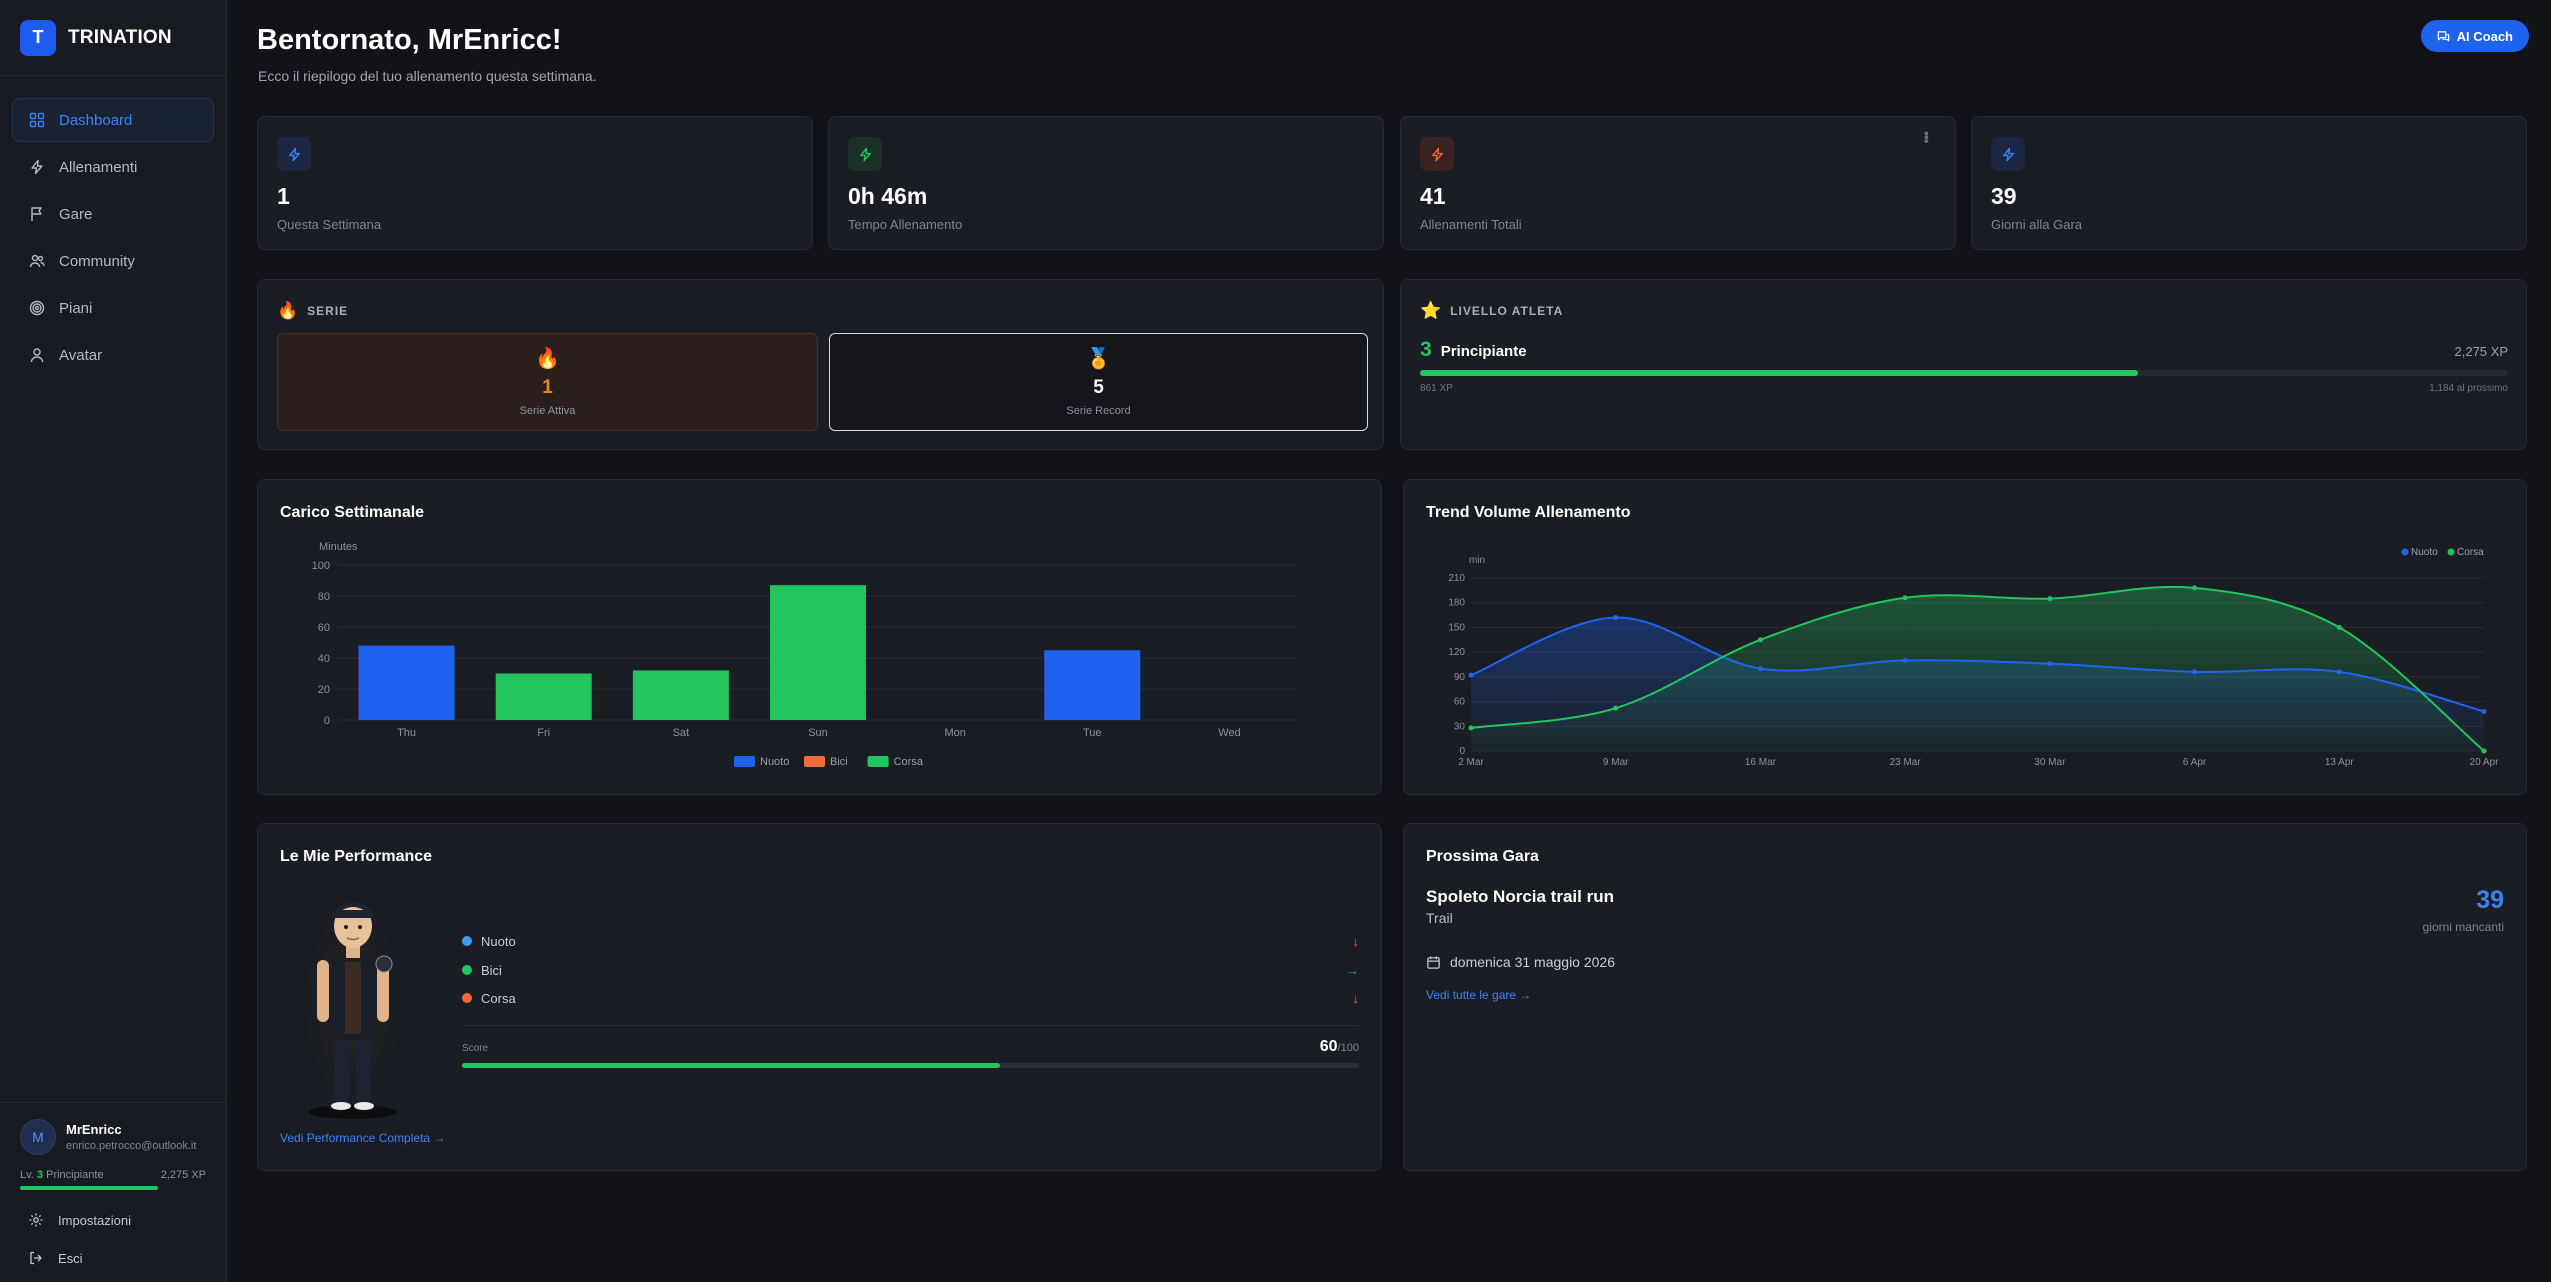 This screenshot has height=1282, width=2551. What do you see at coordinates (1456, 603) in the screenshot?
I see `y-tick-label: 180` at bounding box center [1456, 603].